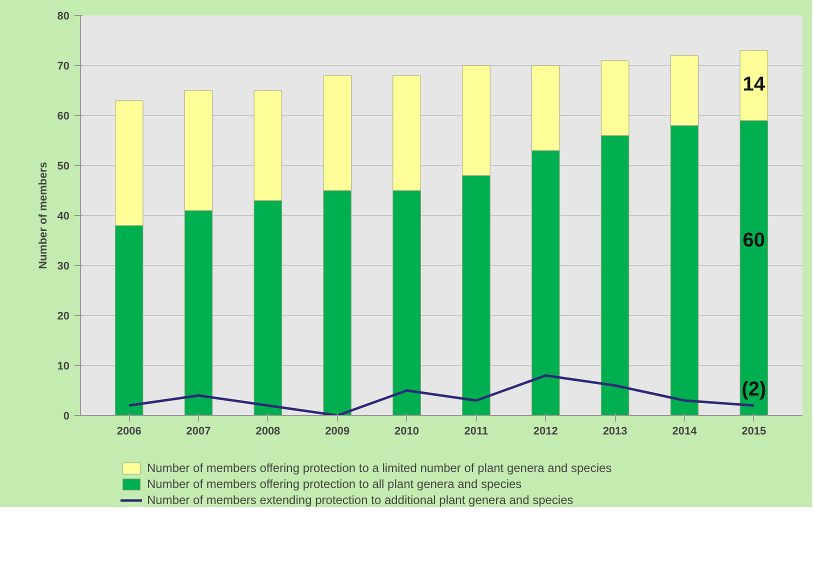 This screenshot has height=583, width=814. What do you see at coordinates (476, 432) in the screenshot?
I see `x-tick-label: 2011` at bounding box center [476, 432].